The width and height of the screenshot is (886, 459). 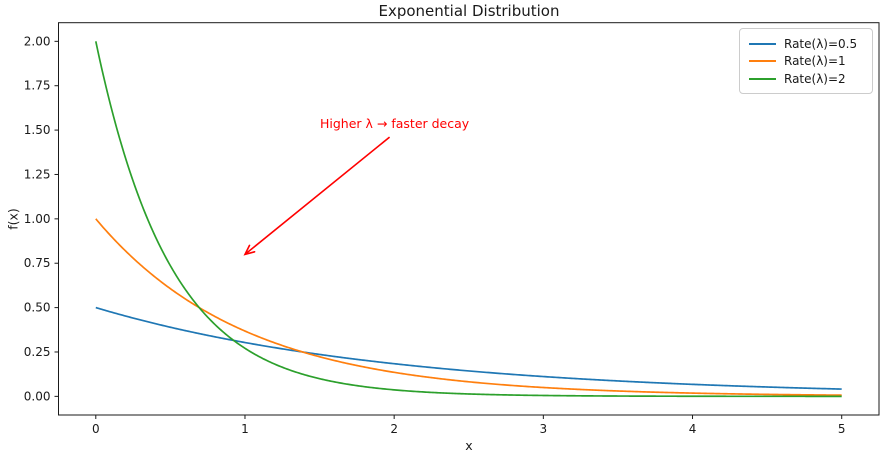 I want to click on y-tick-label: 2.00, so click(x=37, y=41).